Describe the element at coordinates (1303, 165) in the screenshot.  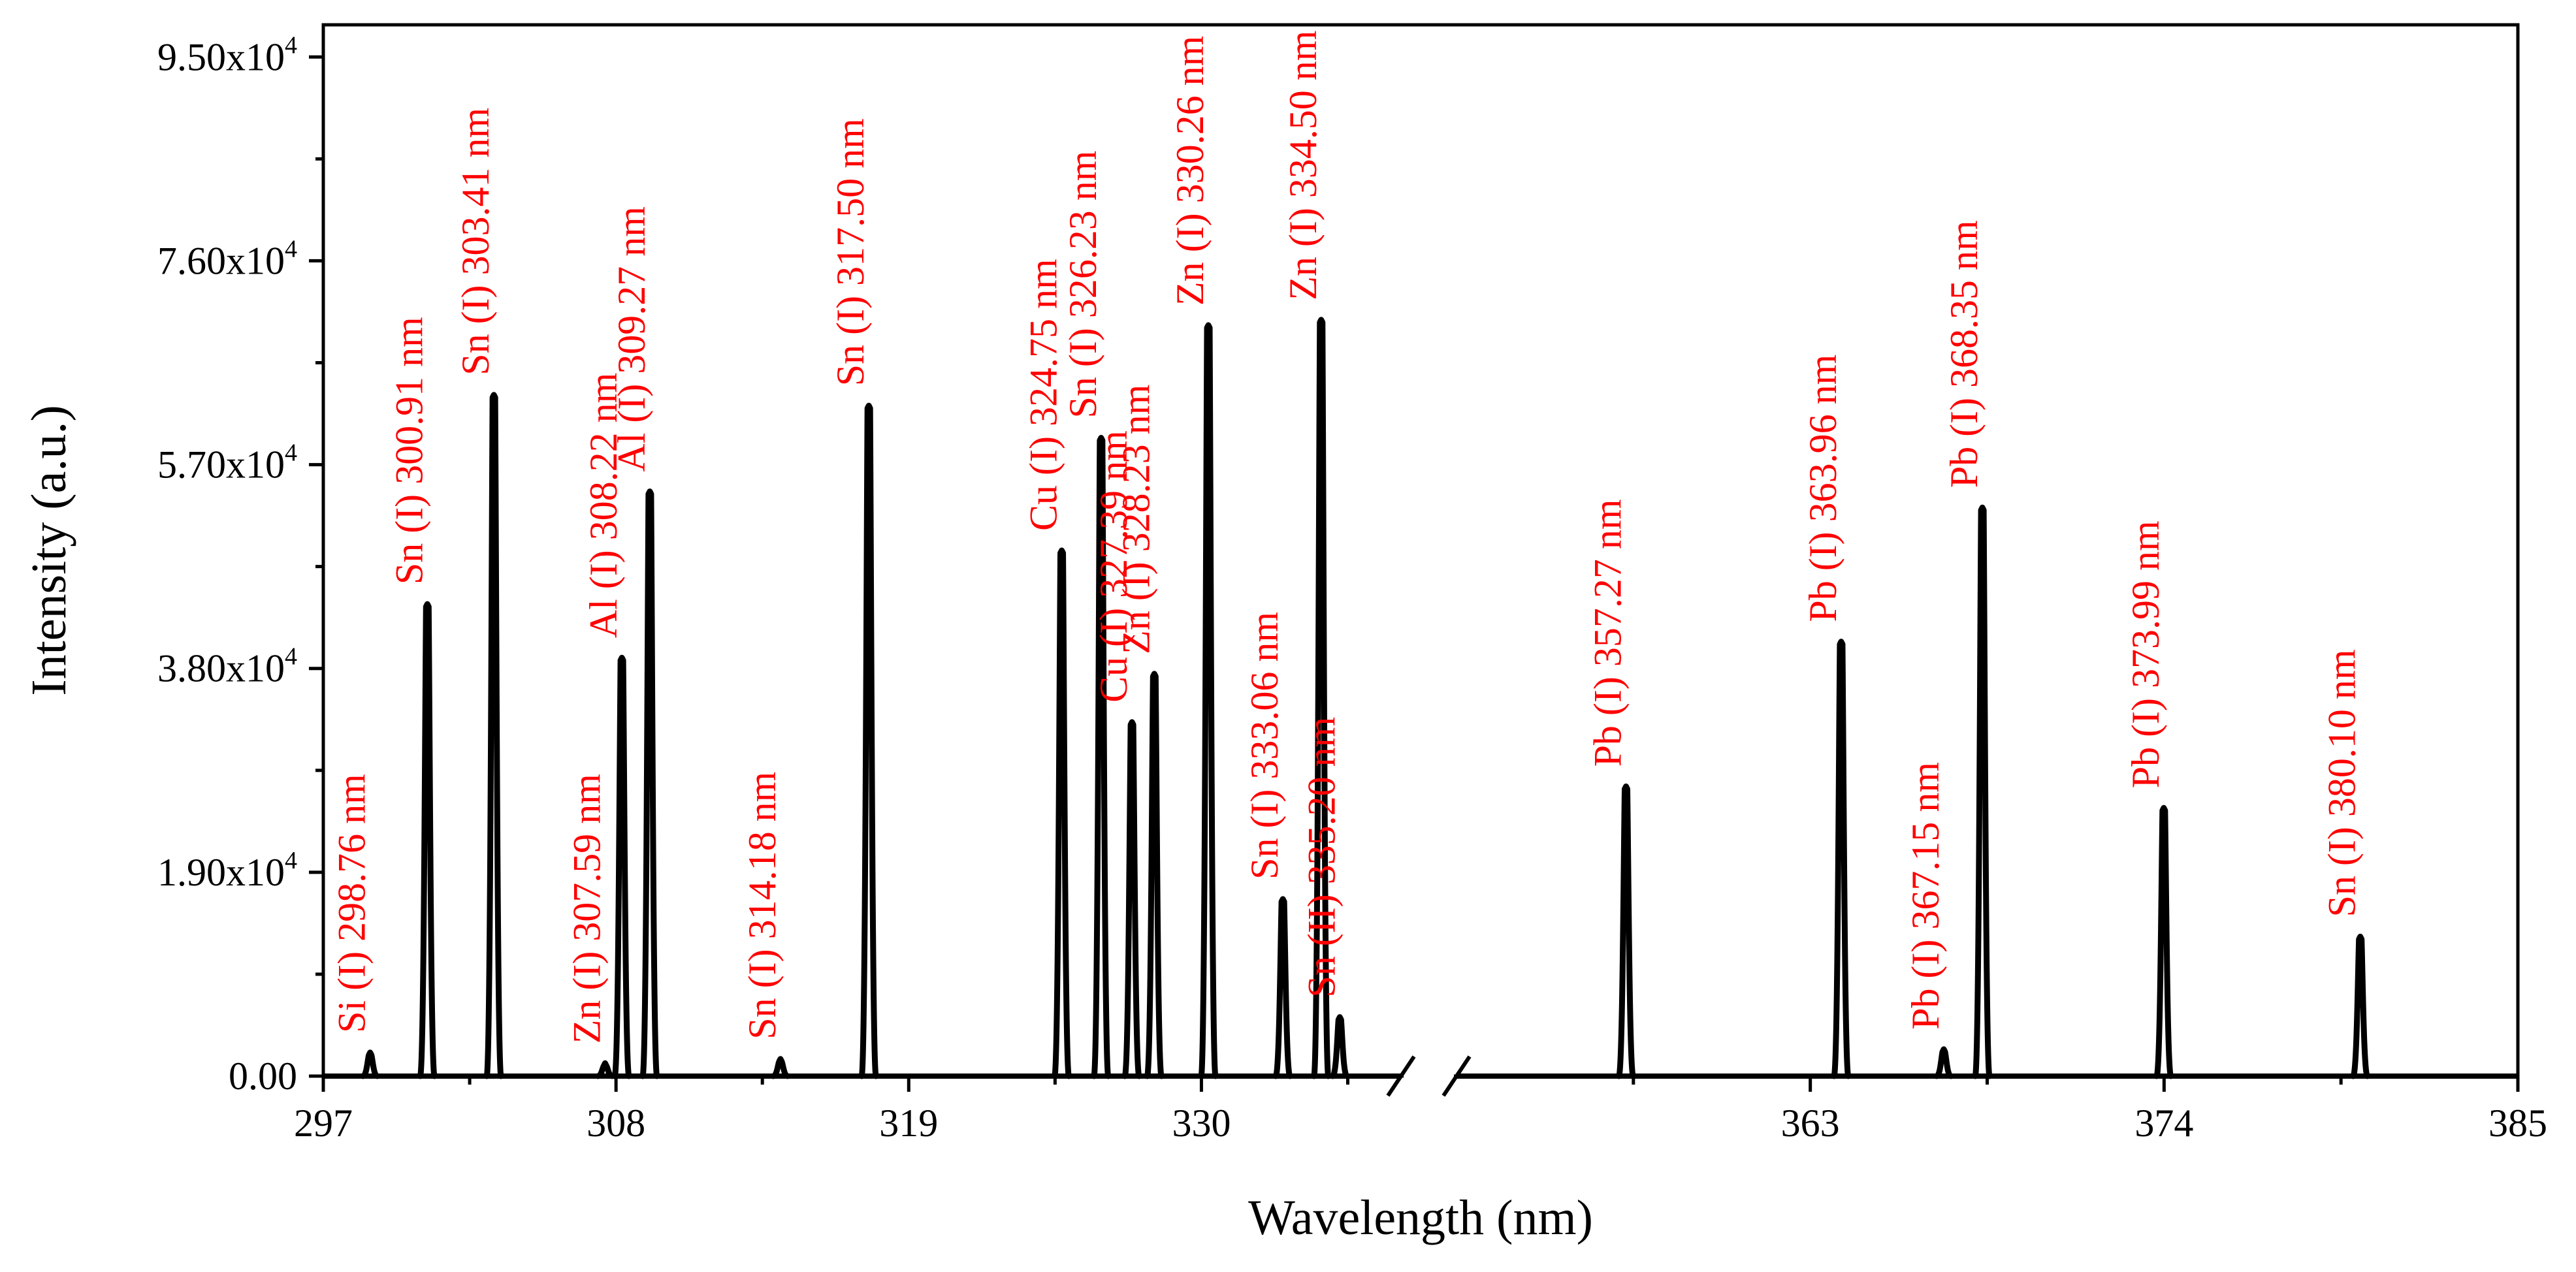
I see `peak-label: Zn (I) 334.50 nm` at that location.